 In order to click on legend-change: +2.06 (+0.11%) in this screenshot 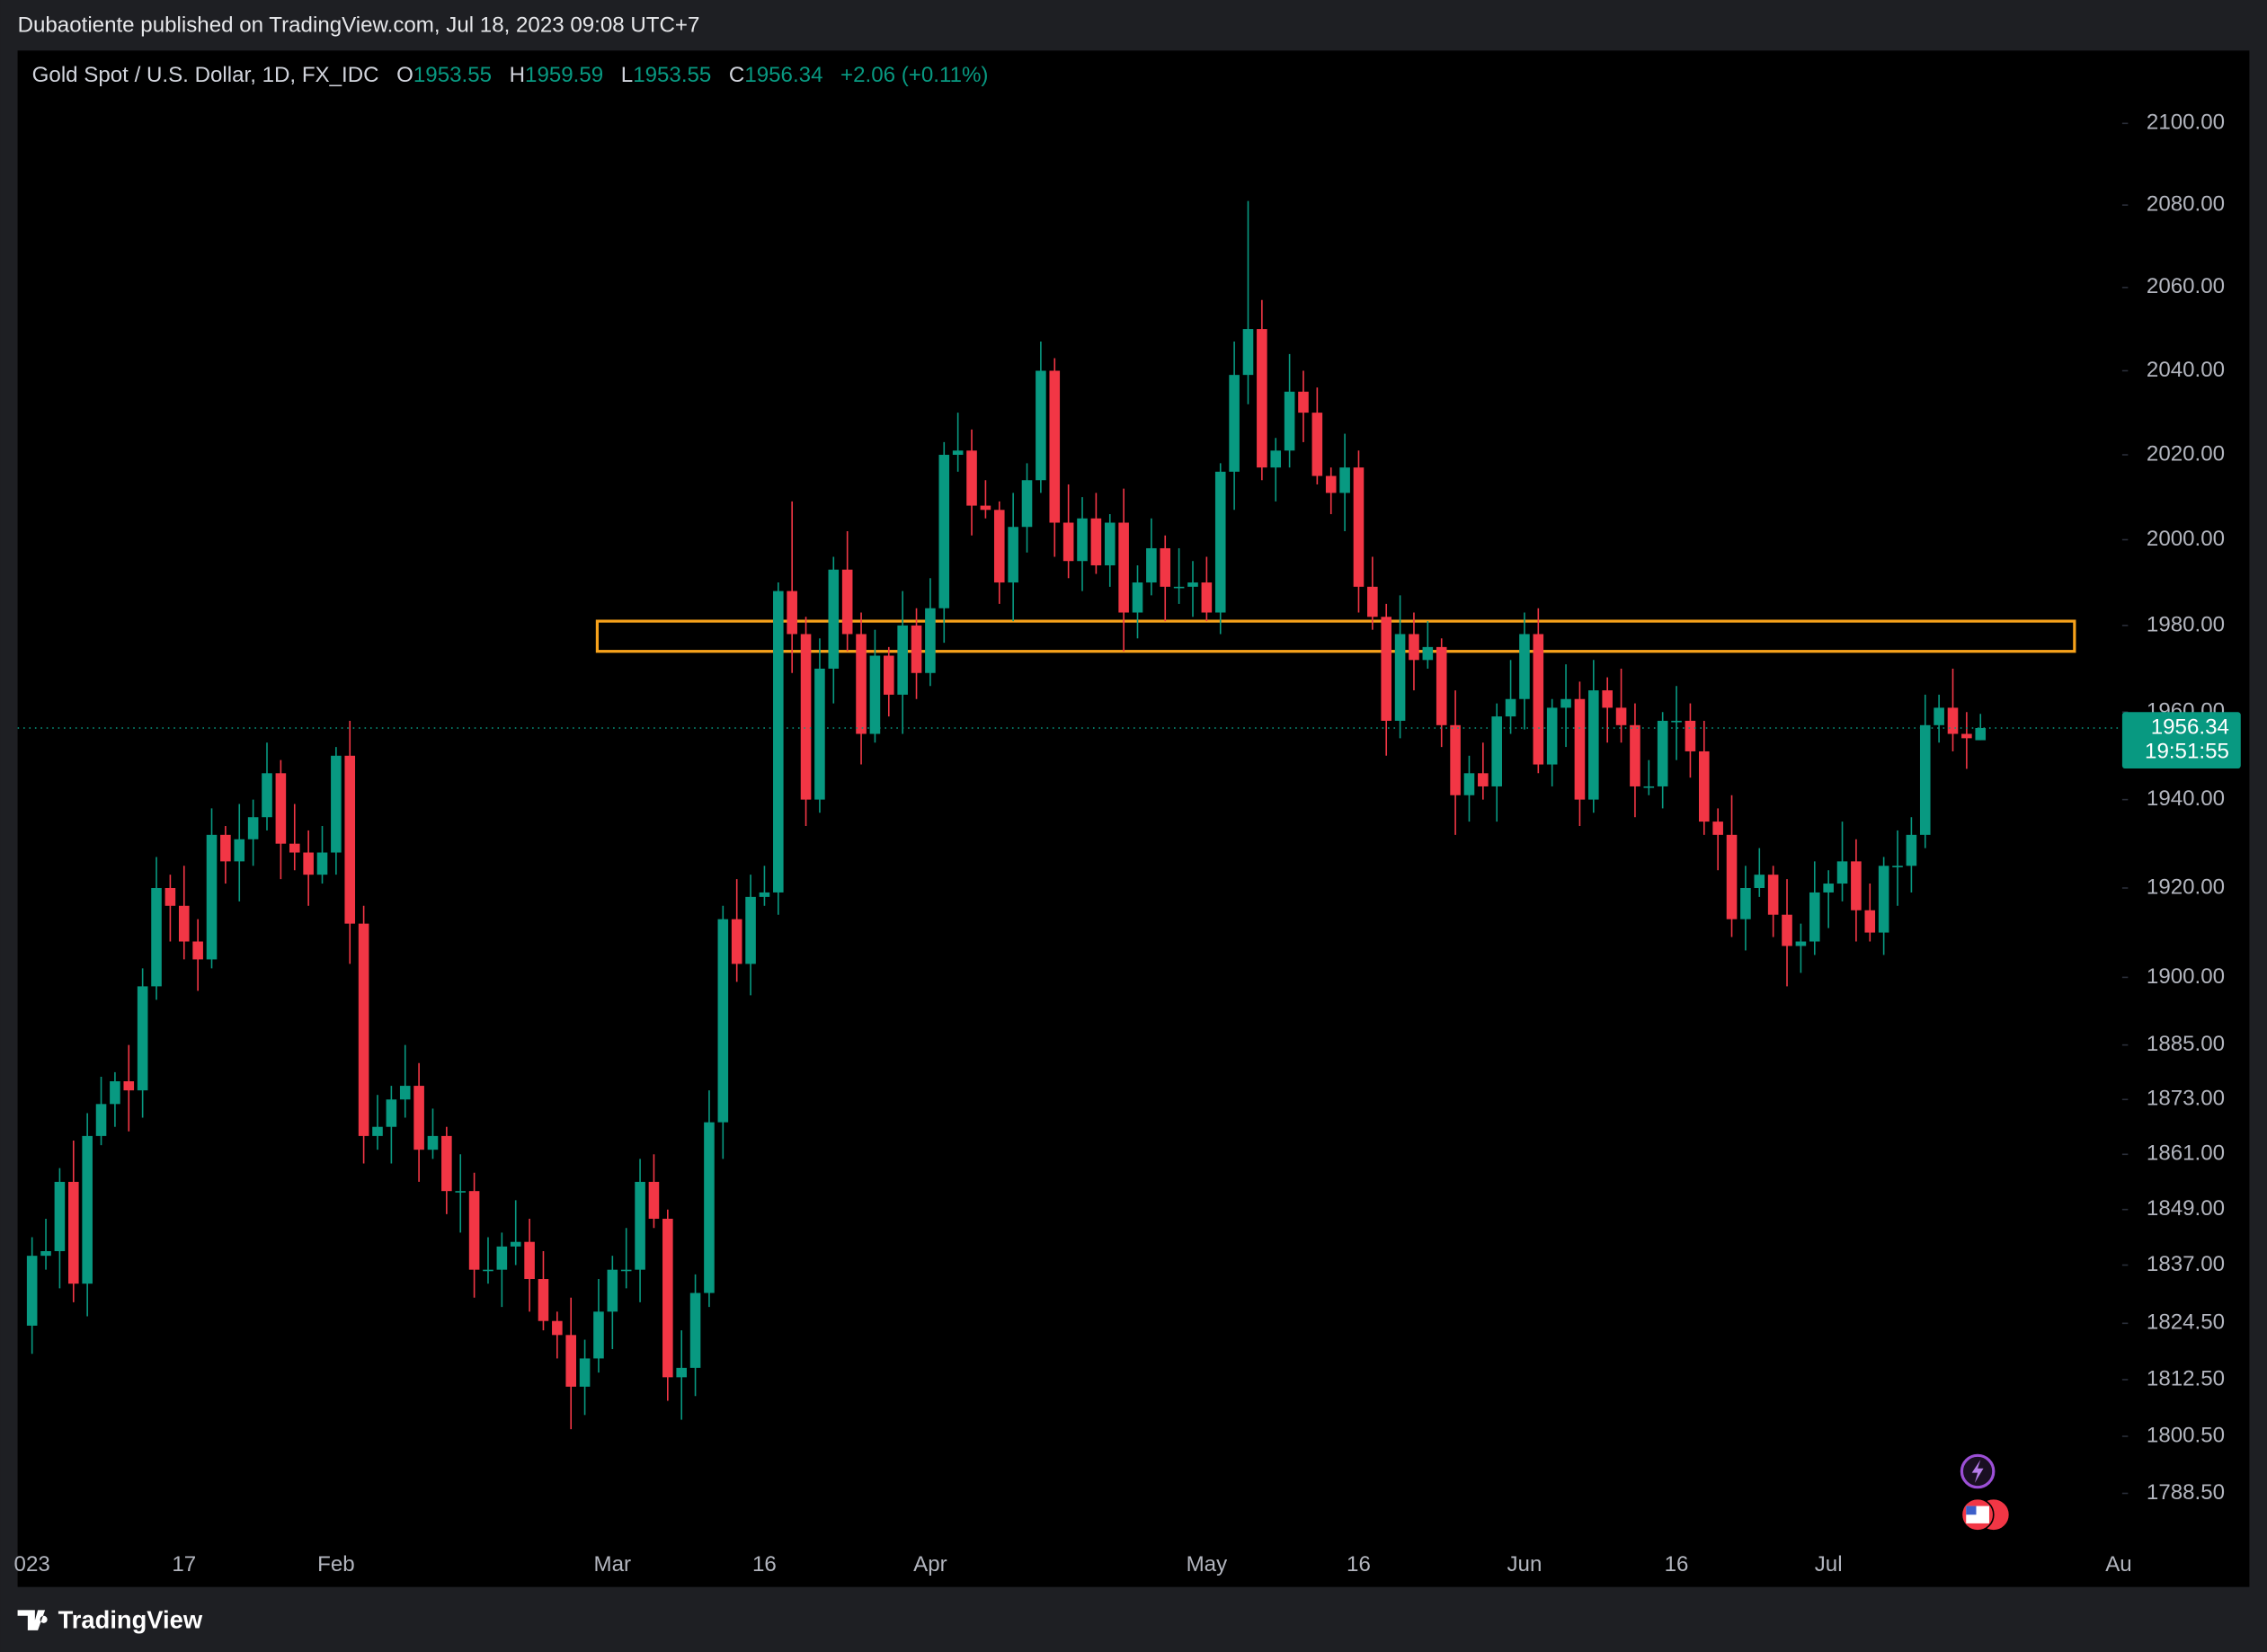, I will do `click(914, 76)`.